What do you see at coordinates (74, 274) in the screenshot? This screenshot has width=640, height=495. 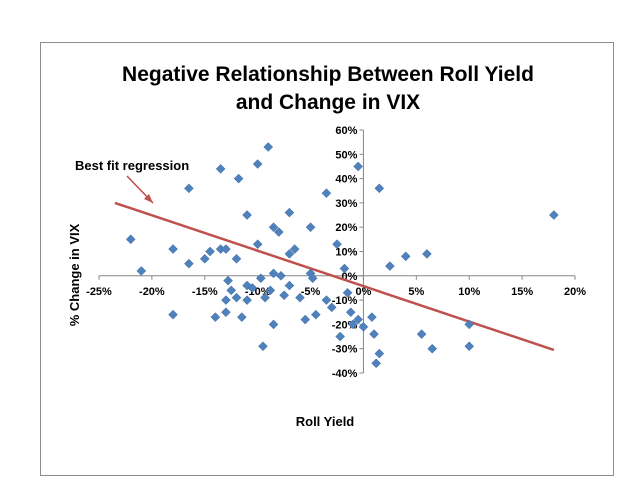 I see `y-axis-label: % Change in VIX` at bounding box center [74, 274].